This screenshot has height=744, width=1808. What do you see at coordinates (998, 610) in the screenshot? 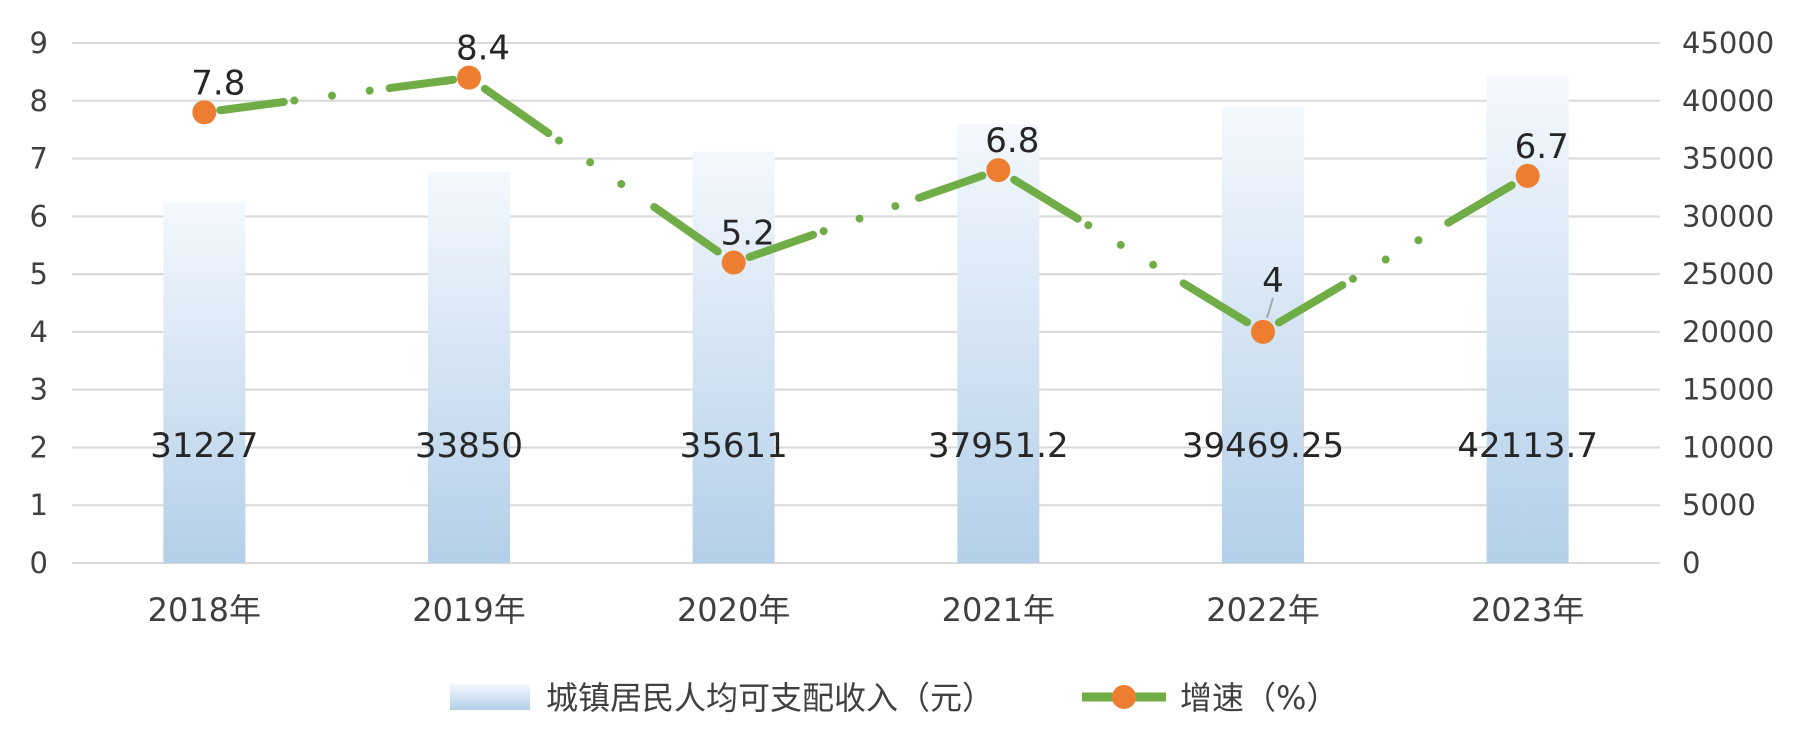
I see `category-label: 2021年` at bounding box center [998, 610].